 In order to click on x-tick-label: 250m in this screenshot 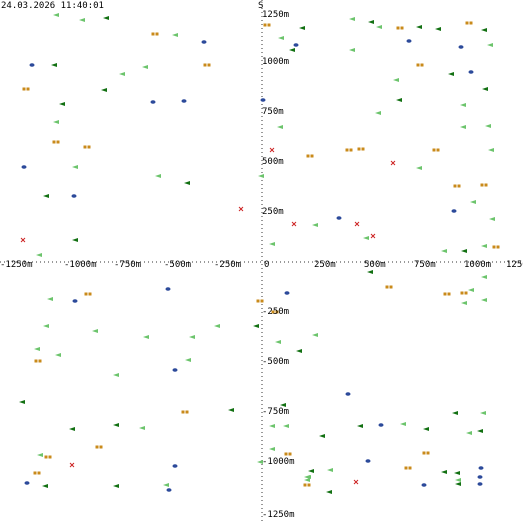, I will do `click(325, 265)`.